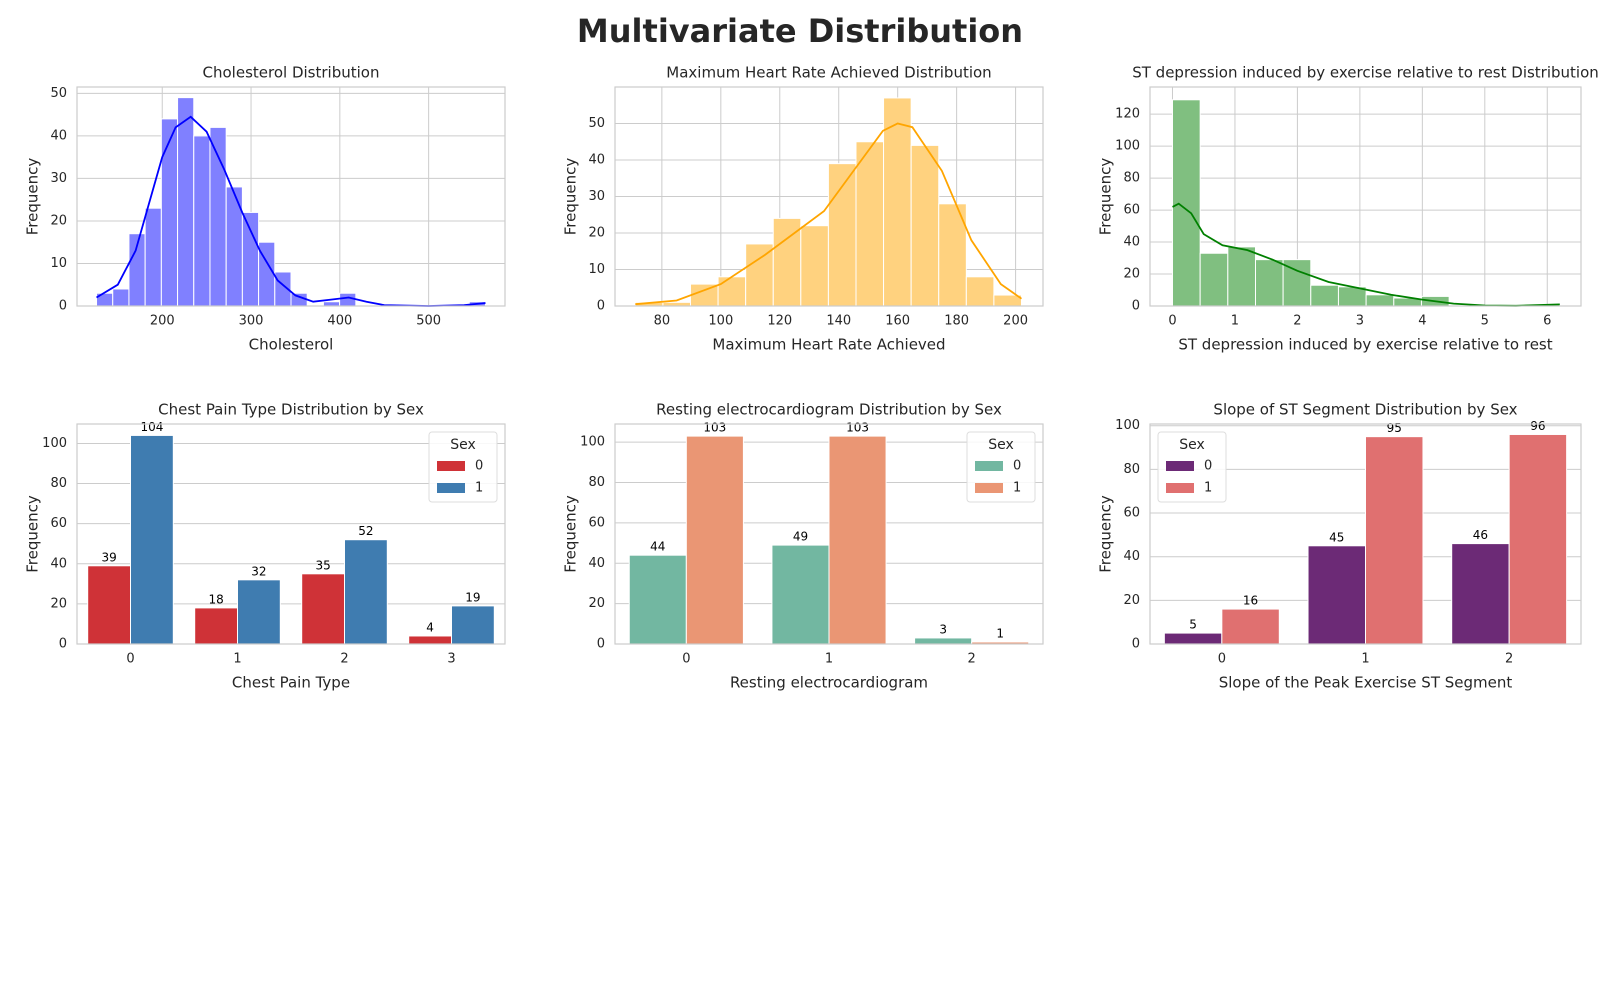  I want to click on x-axis-label: Resting electrocardiogram, so click(829, 683).